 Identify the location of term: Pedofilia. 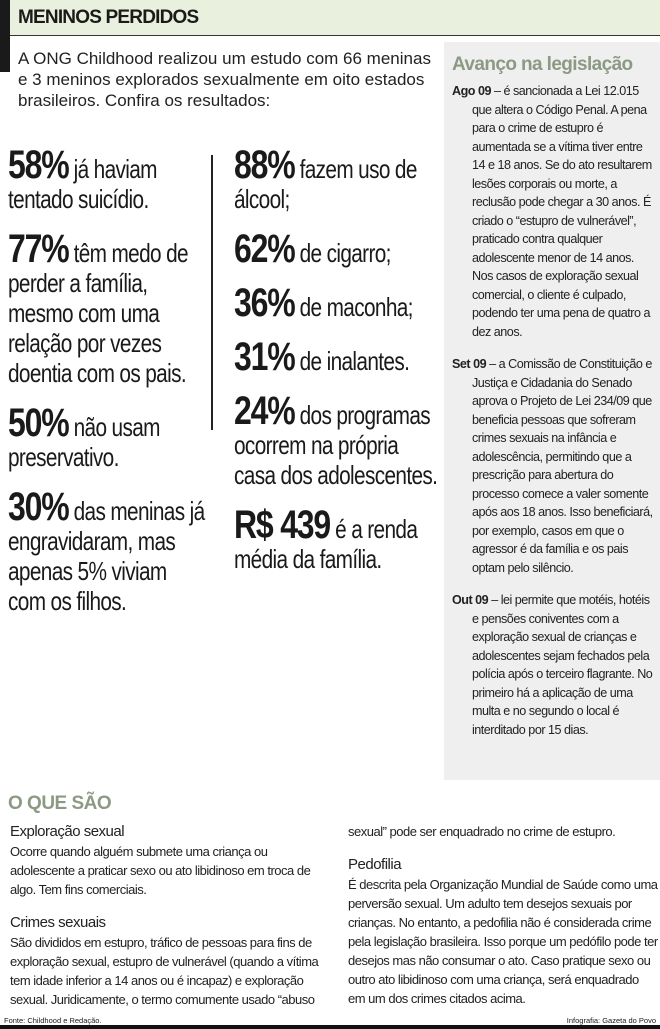
(375, 864).